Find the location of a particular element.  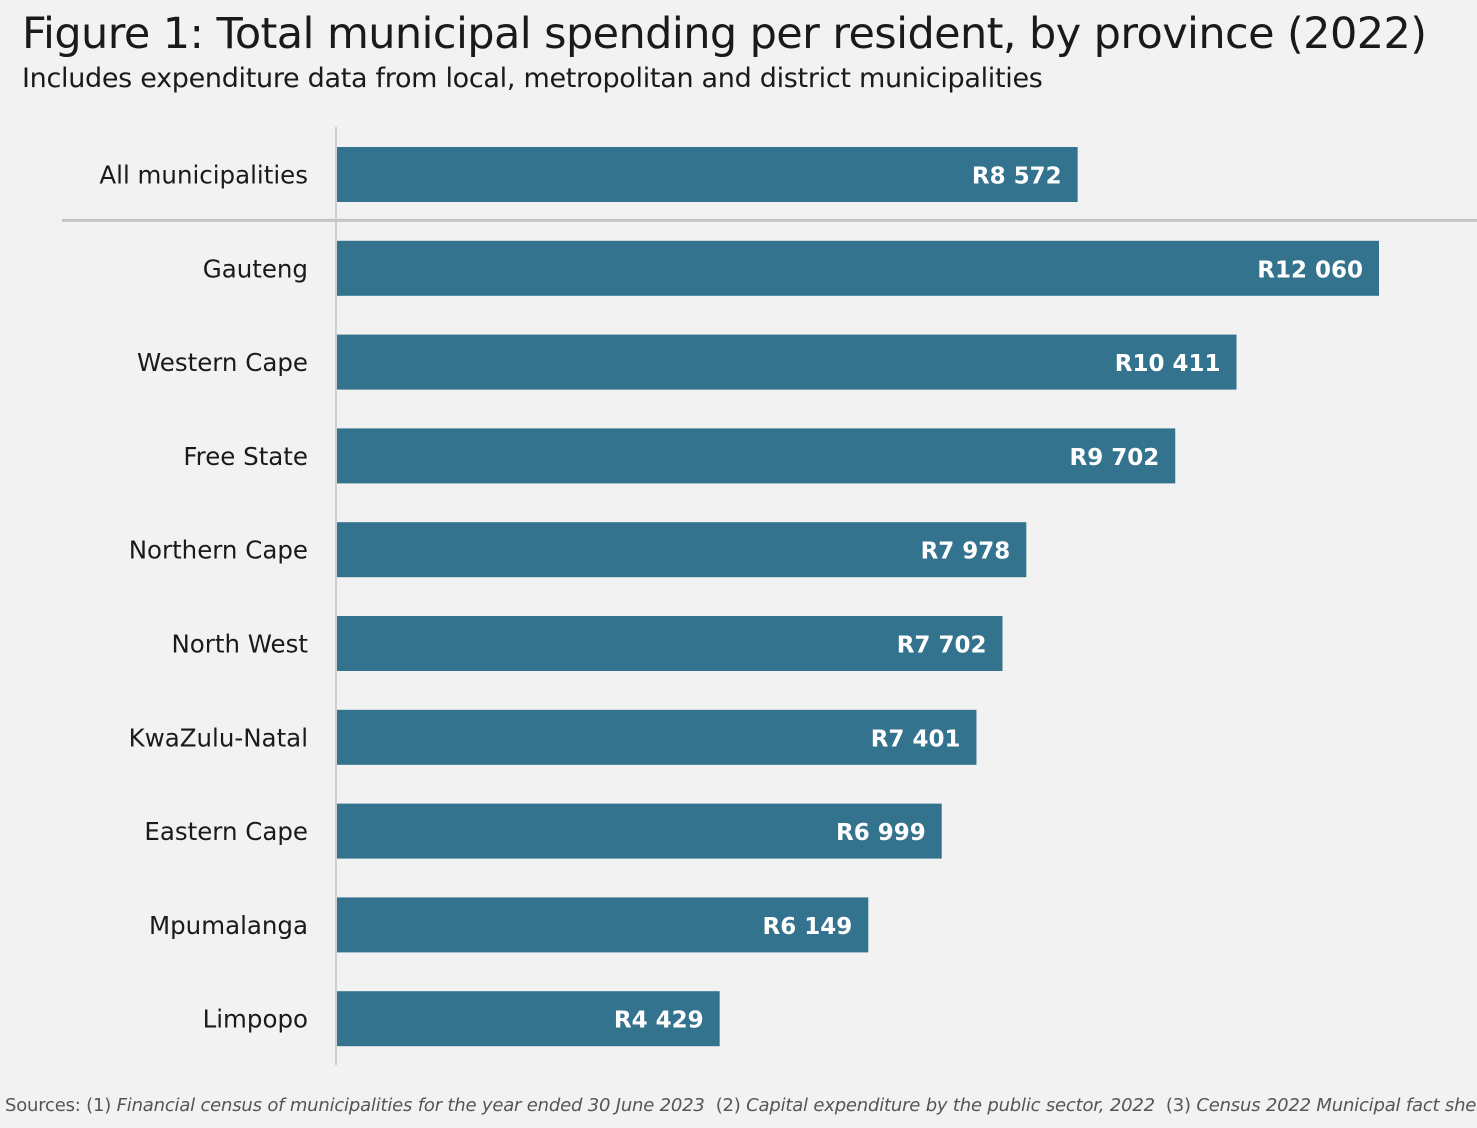

data-label-8: R6 149 is located at coordinates (808, 927).